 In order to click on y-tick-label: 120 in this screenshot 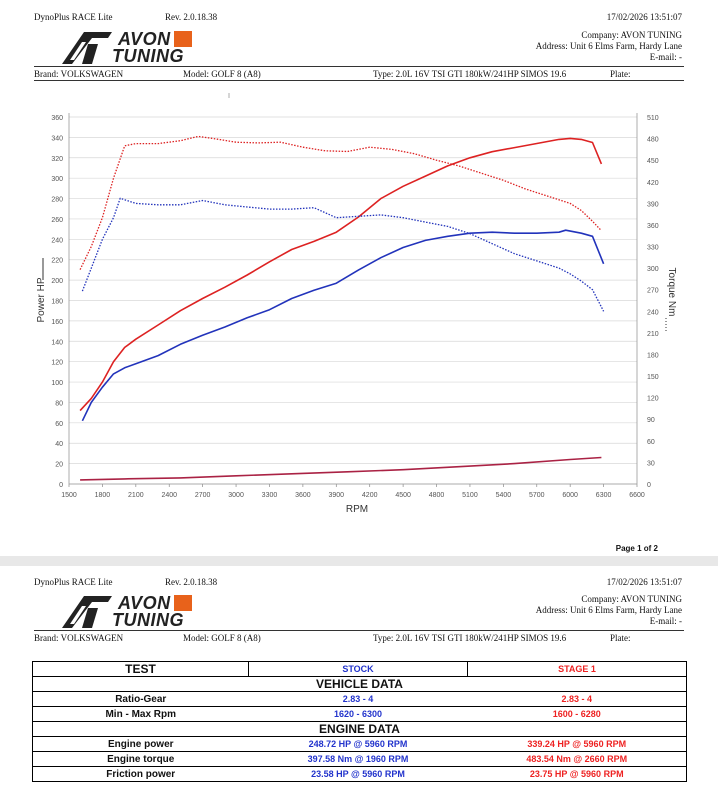, I will do `click(57, 363)`.